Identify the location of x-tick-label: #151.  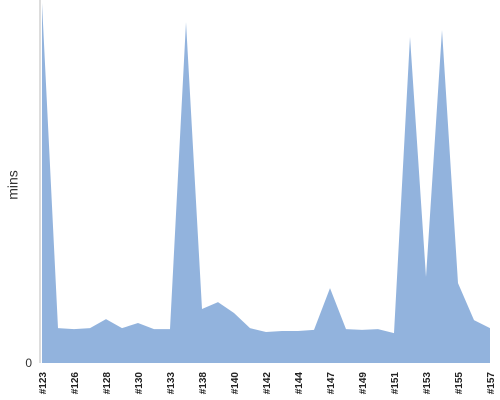
(395, 383).